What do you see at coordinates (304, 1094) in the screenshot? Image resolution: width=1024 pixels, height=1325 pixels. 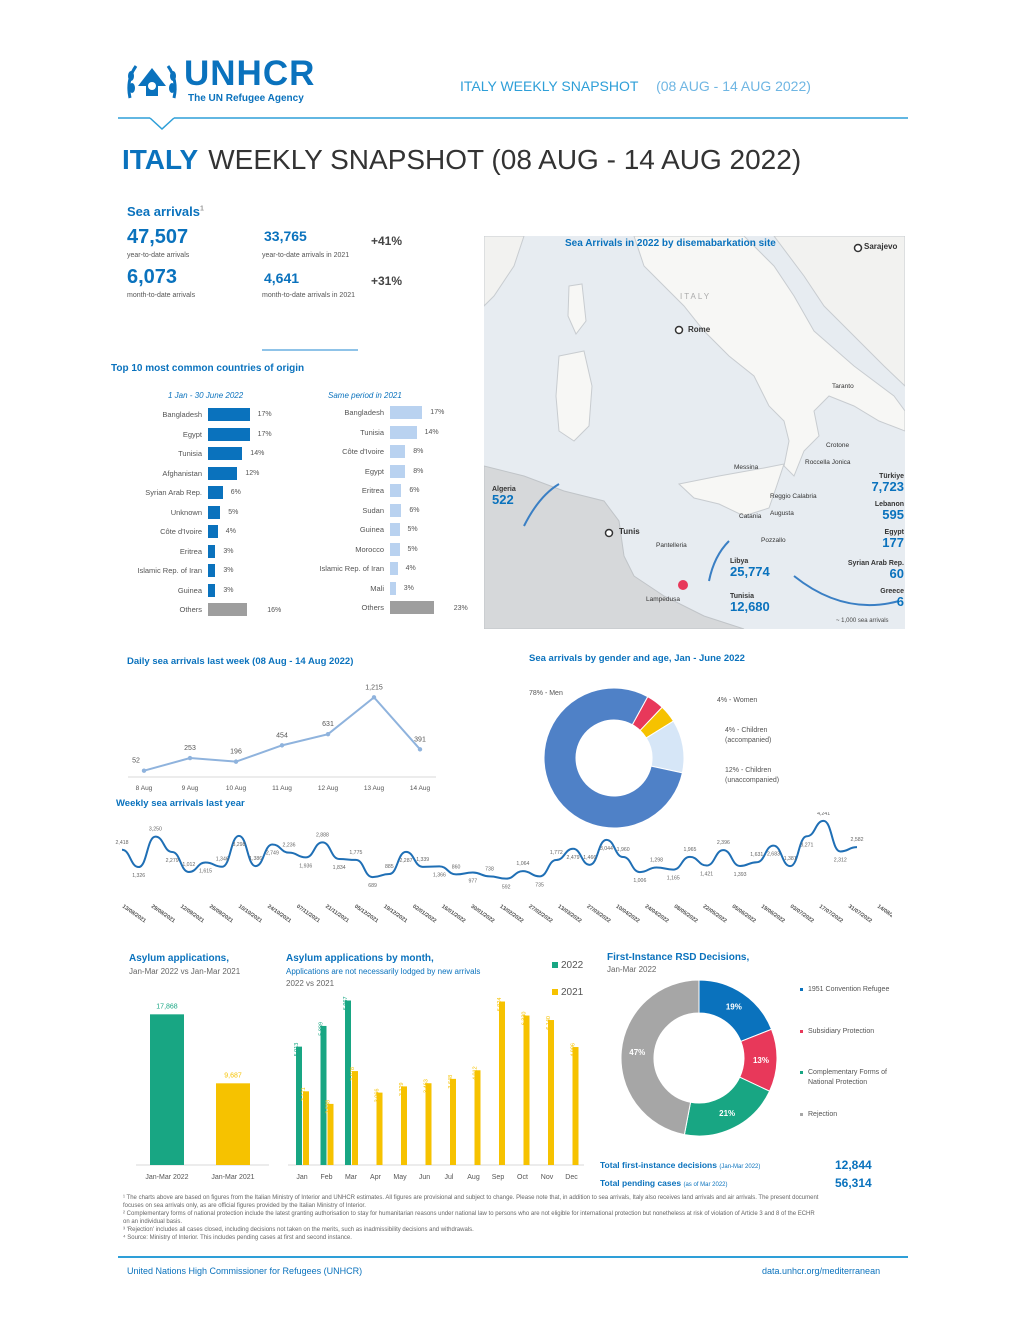 I see `monthly-value-label: 3,121` at bounding box center [304, 1094].